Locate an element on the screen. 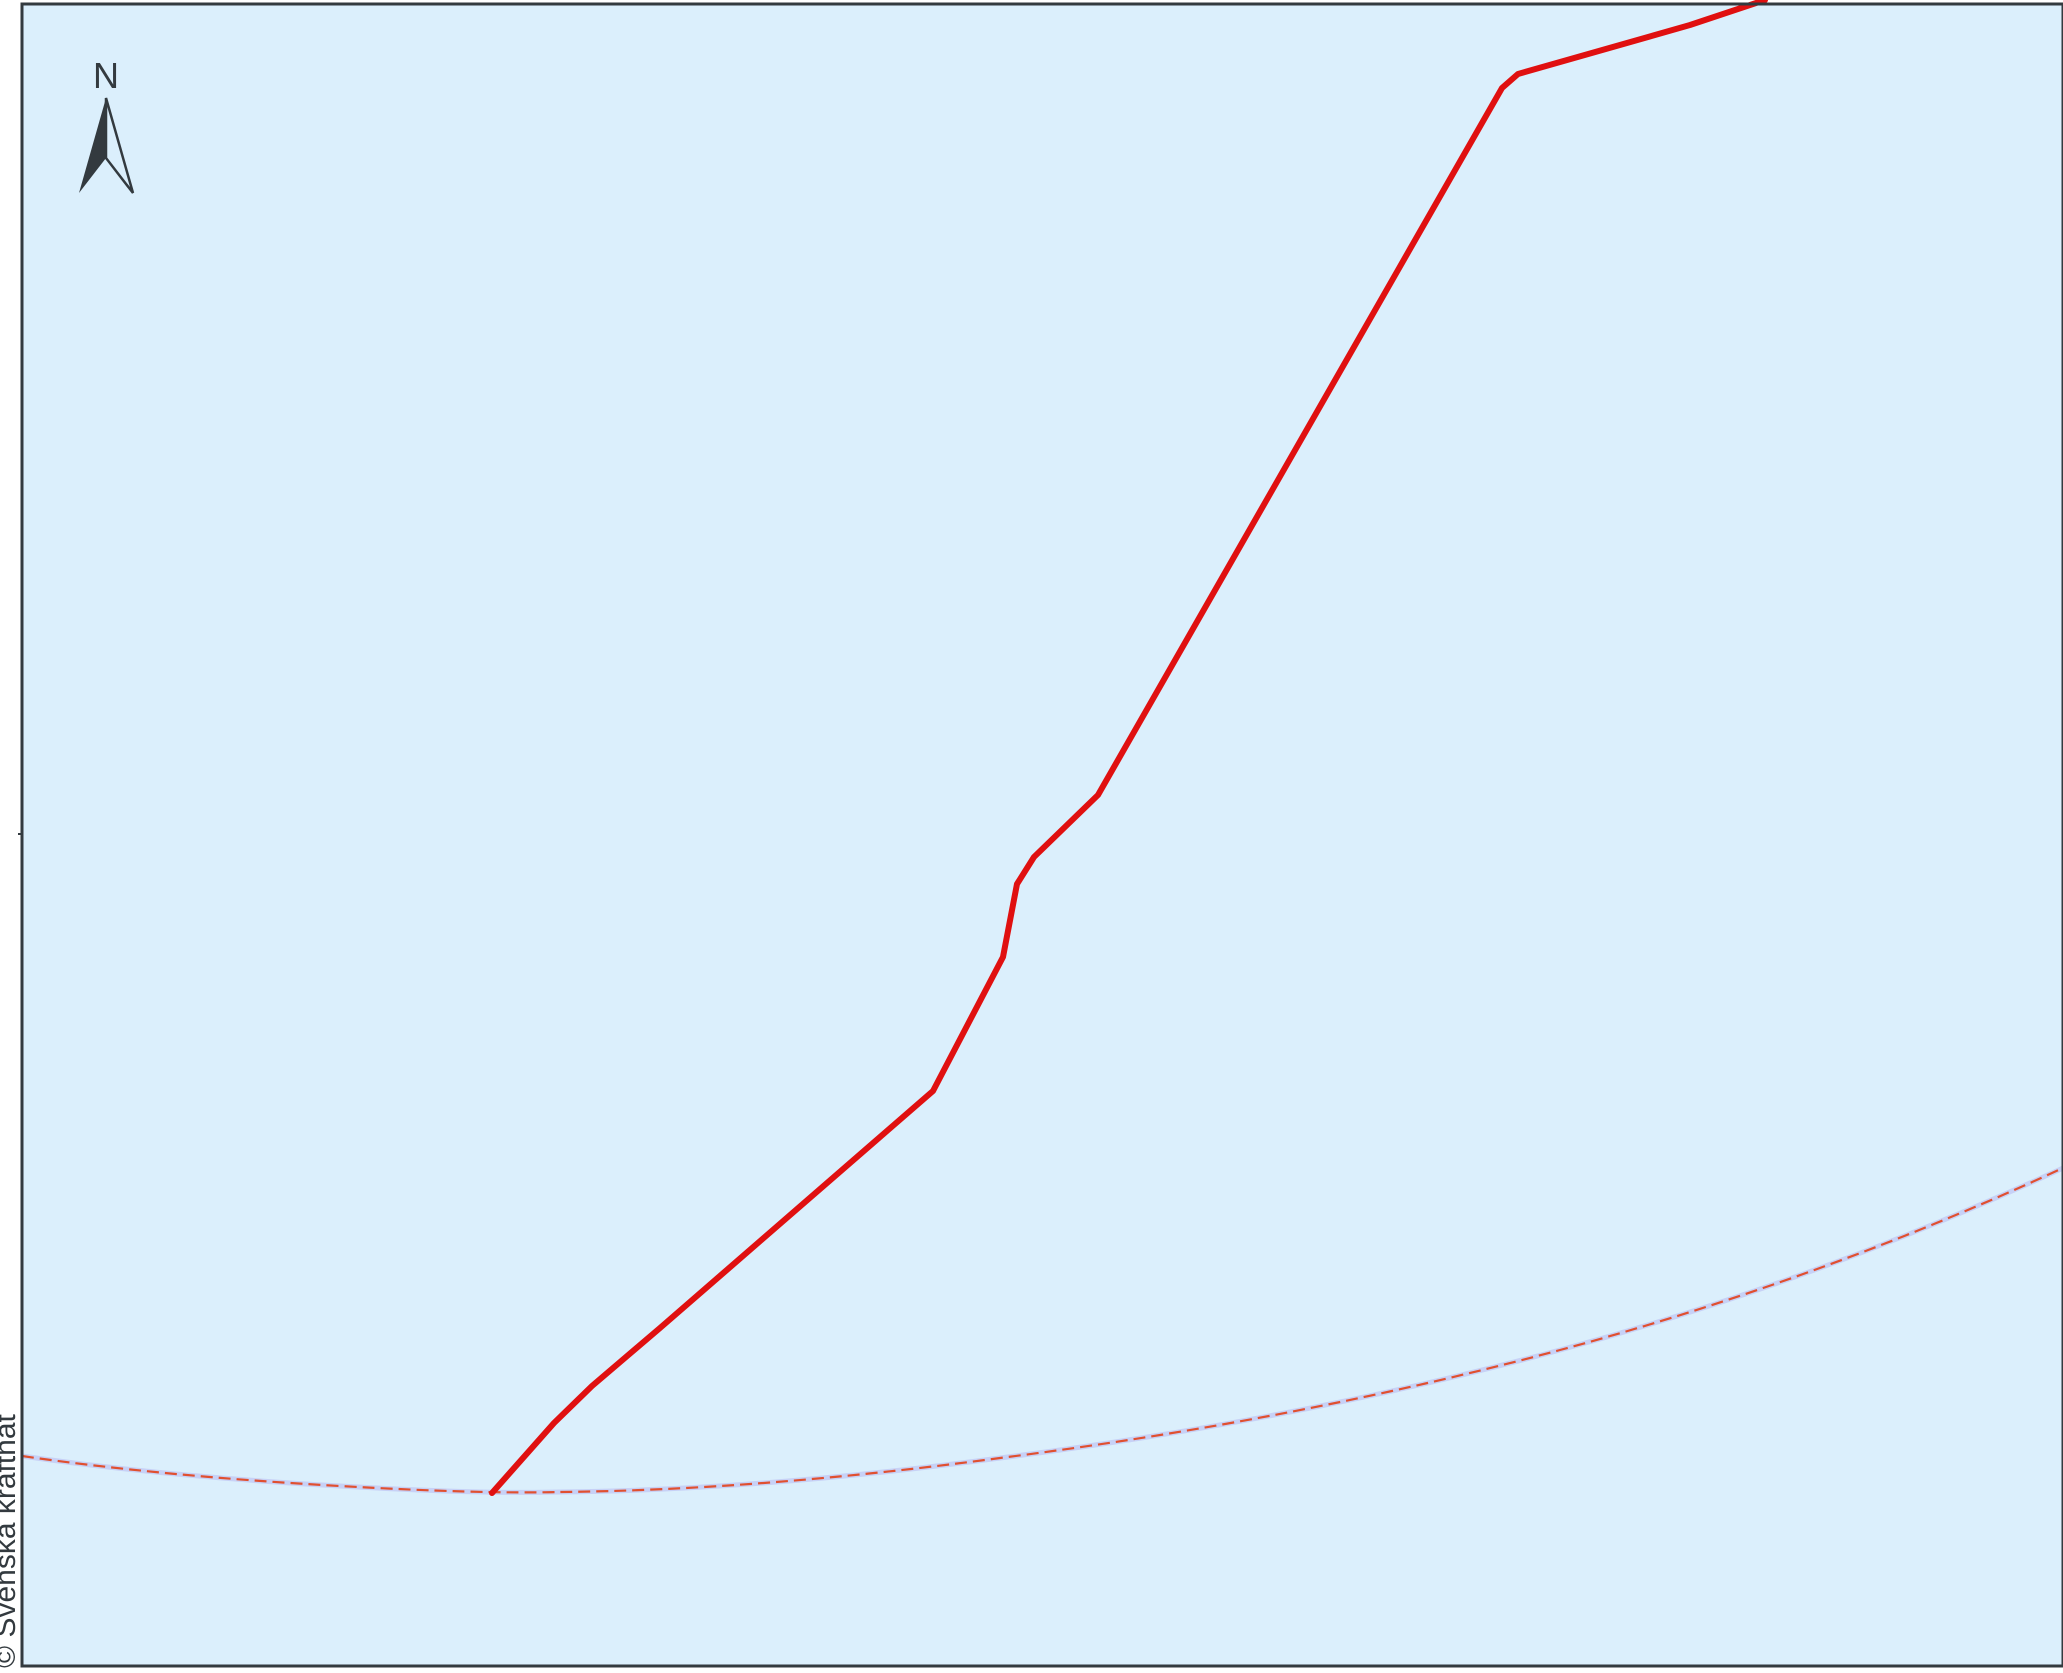 This screenshot has height=1673, width=2063. attribution-text: © Svenska kraftnät is located at coordinates (11, 1540).